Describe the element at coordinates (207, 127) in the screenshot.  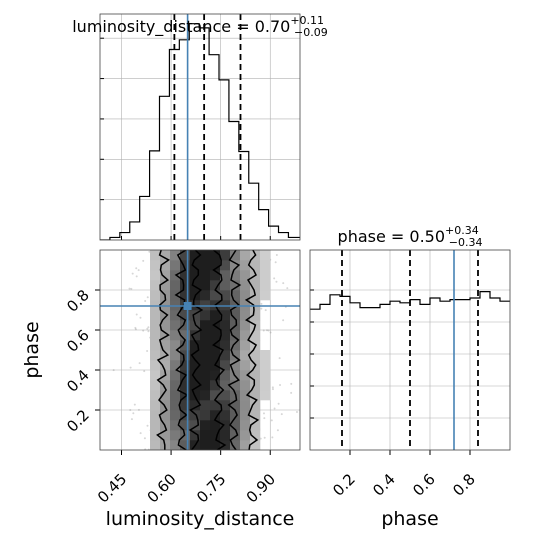
I see `quantile-lines` at that location.